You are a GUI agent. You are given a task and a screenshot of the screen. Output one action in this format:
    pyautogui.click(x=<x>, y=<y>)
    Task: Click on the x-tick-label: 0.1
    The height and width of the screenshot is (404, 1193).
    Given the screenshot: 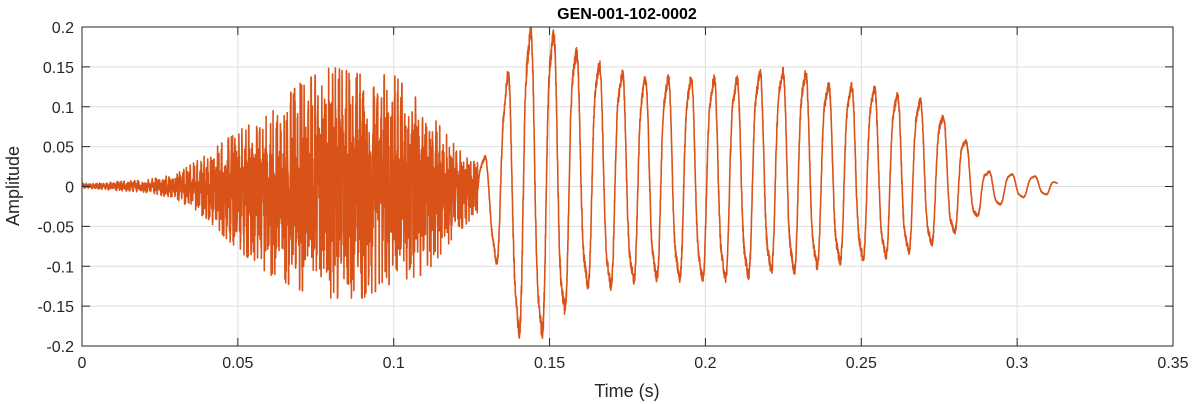 What is the action you would take?
    pyautogui.click(x=394, y=363)
    